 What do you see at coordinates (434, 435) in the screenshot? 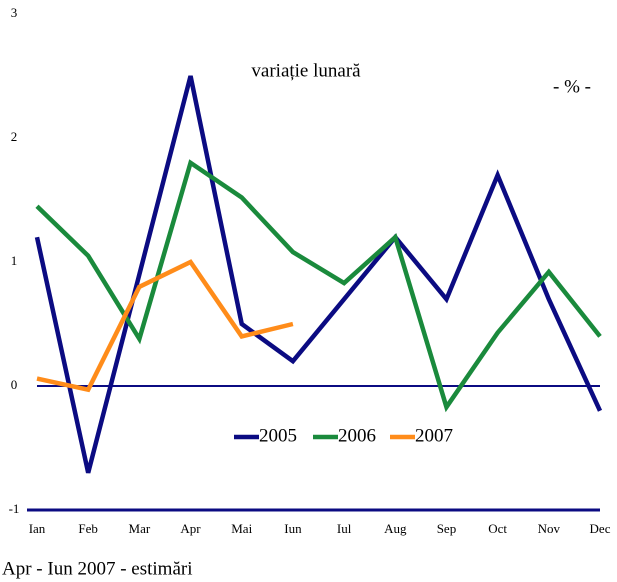
I see `legend-label: 2007` at bounding box center [434, 435].